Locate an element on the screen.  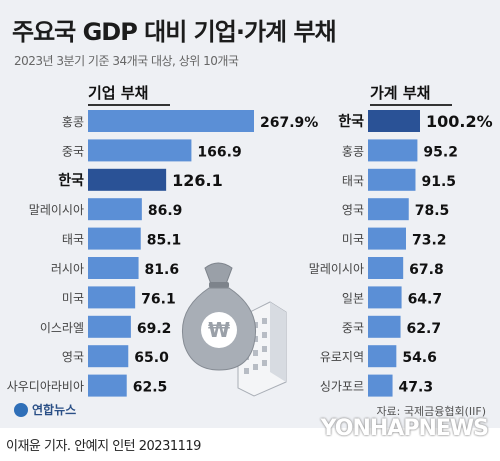
category-label: 유로지역 is located at coordinates (342, 357).